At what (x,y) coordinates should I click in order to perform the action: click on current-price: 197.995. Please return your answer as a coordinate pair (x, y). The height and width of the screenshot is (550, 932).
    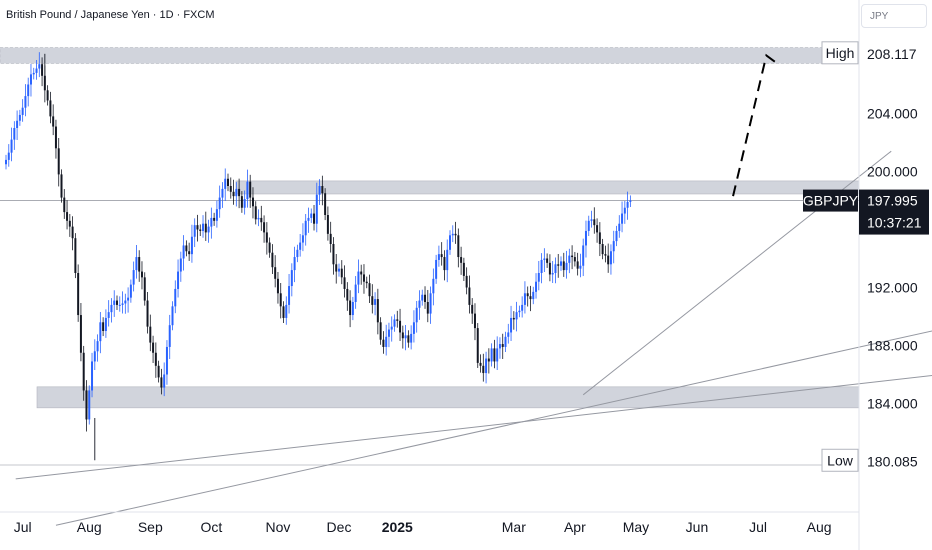
    Looking at the image, I should click on (892, 201).